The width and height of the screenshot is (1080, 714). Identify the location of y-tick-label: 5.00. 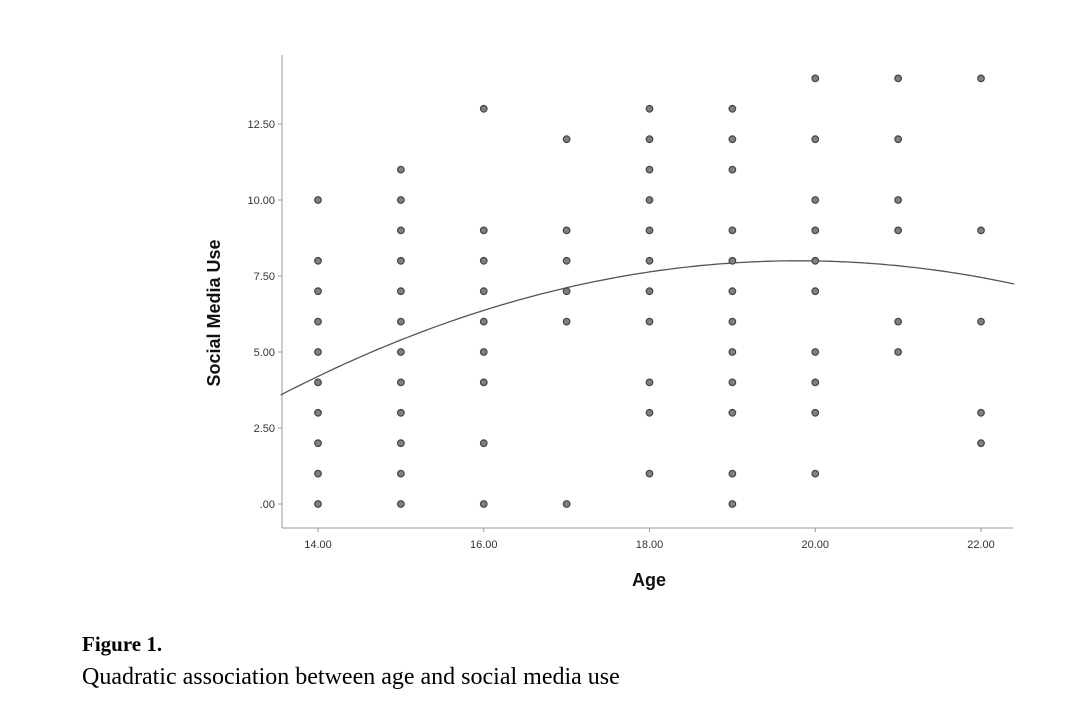
(264, 353).